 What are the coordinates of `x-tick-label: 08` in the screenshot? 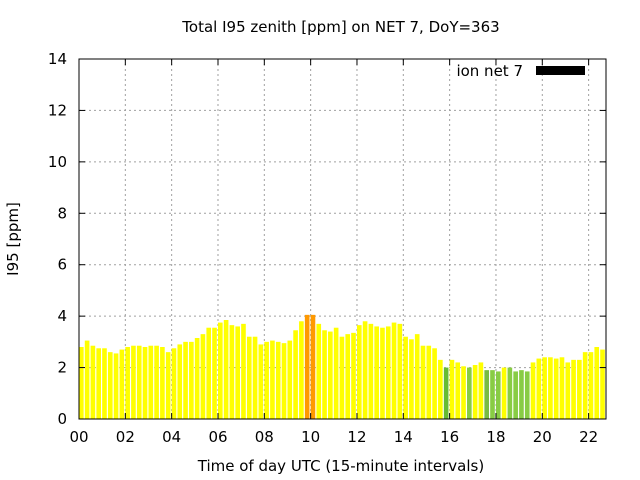 It's located at (264, 437).